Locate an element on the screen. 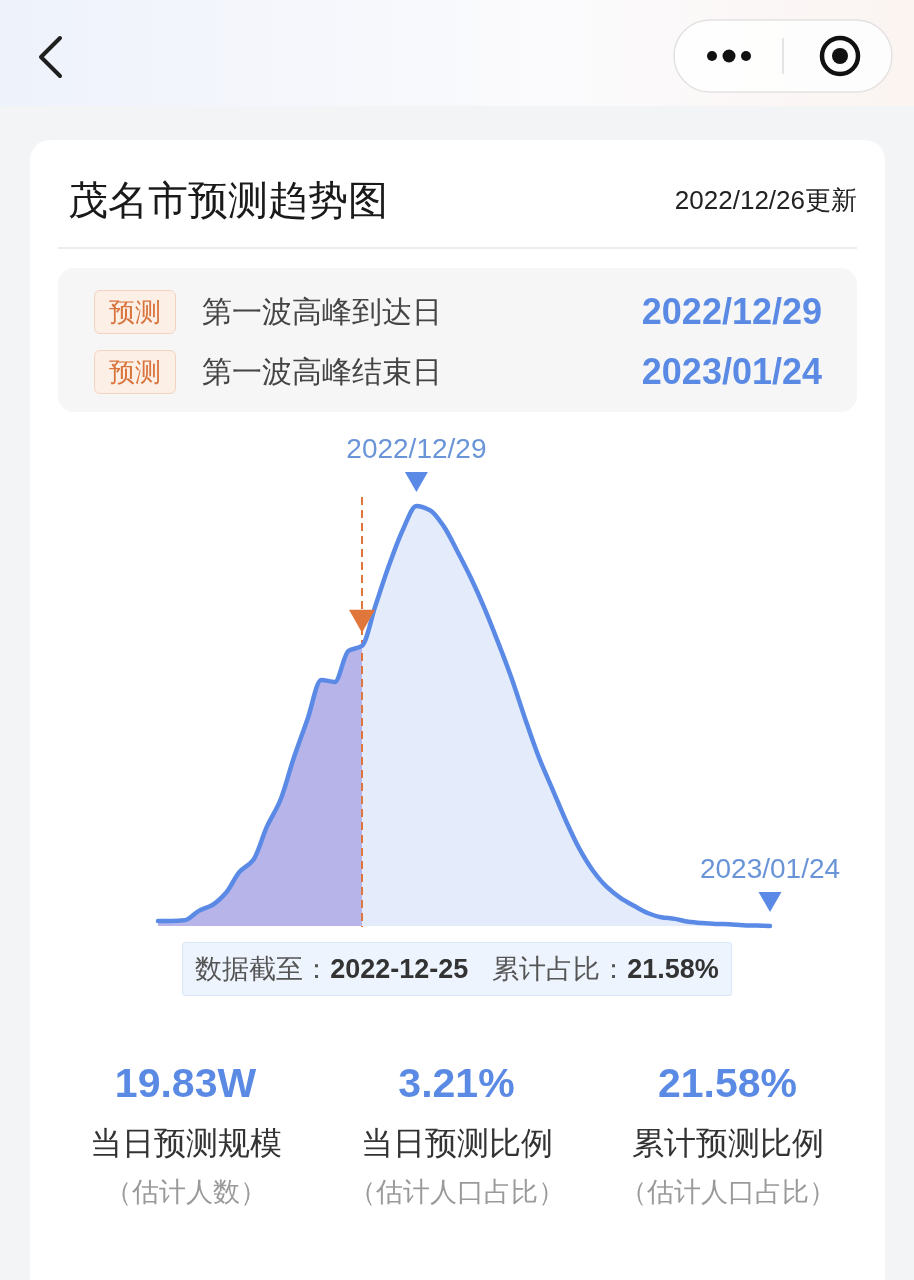 Image resolution: width=914 pixels, height=1280 pixels. text: 19.83W is located at coordinates (185, 1083).